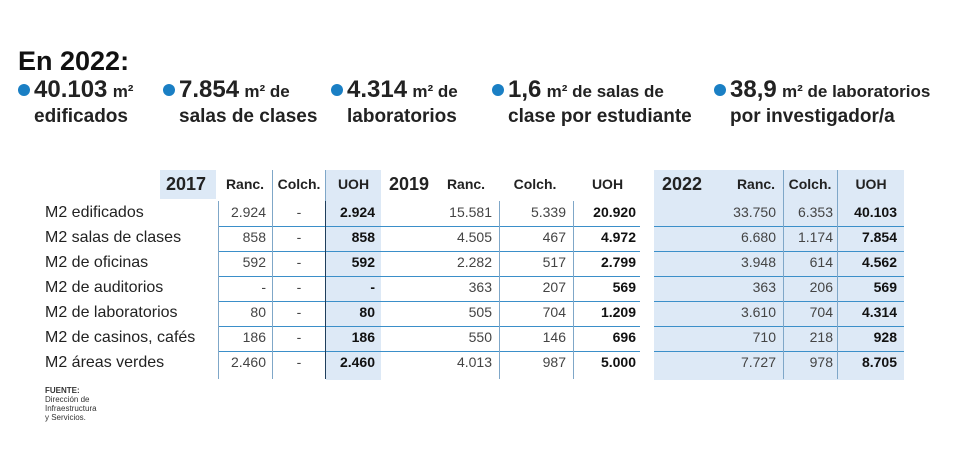 This screenshot has height=451, width=977. What do you see at coordinates (624, 337) in the screenshot?
I see `table-cell: 696` at bounding box center [624, 337].